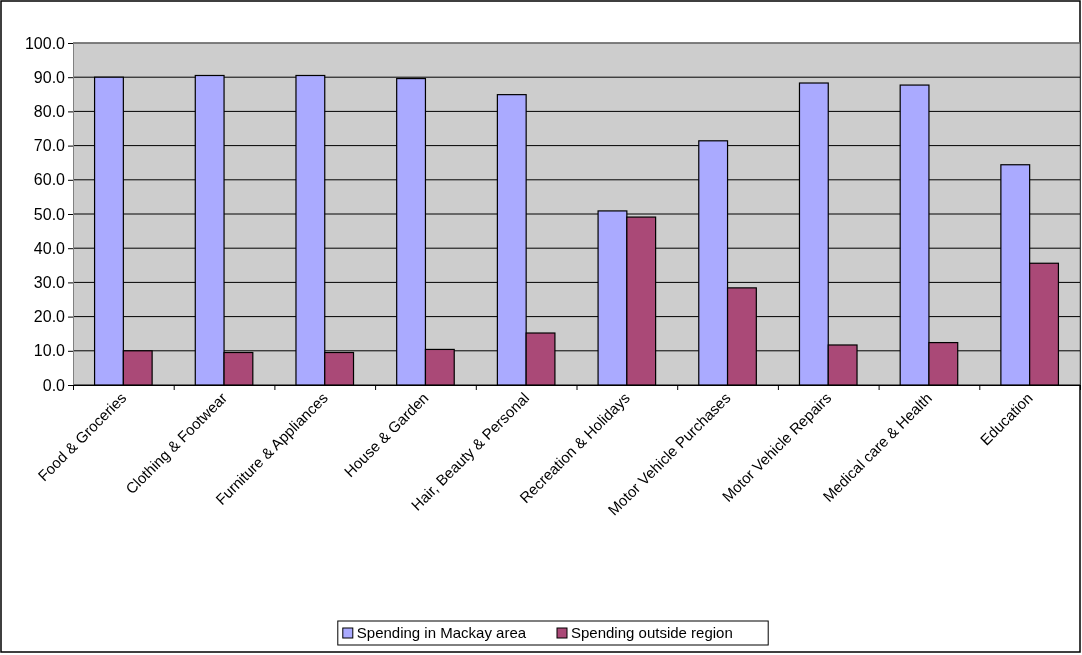 This screenshot has width=1082, height=655. I want to click on y-tick-label: 0.0, so click(54, 385).